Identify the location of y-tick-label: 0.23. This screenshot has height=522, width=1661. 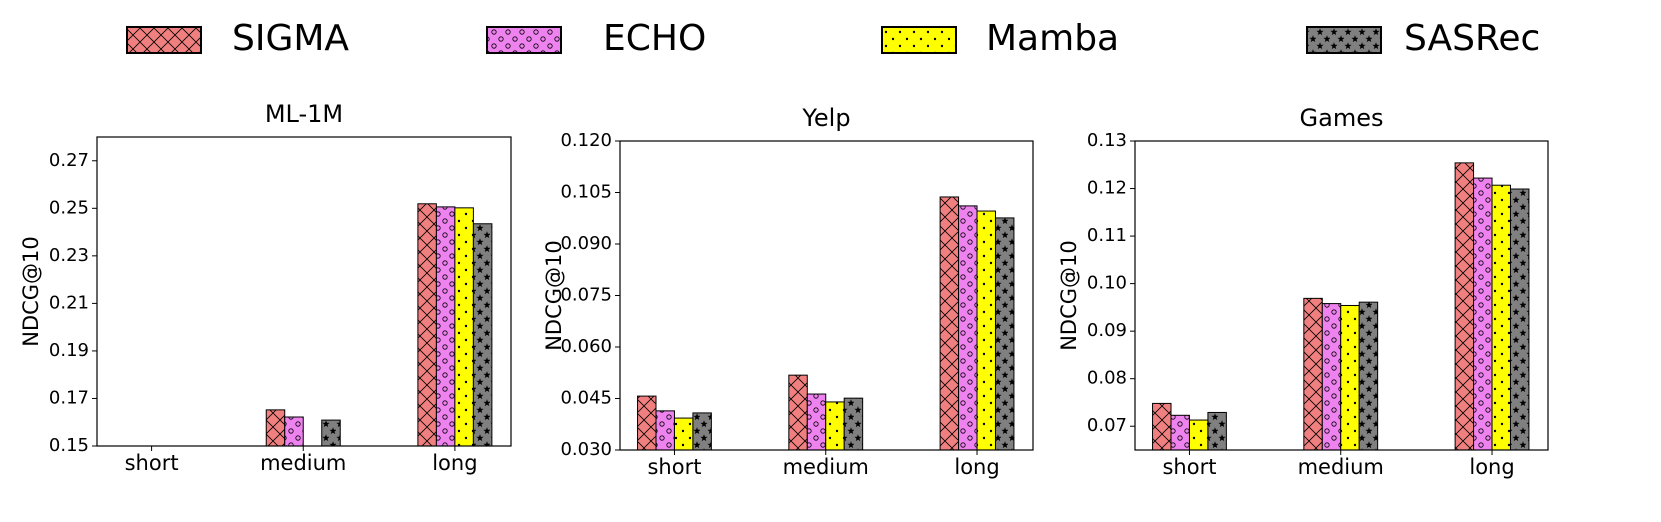
(69, 255).